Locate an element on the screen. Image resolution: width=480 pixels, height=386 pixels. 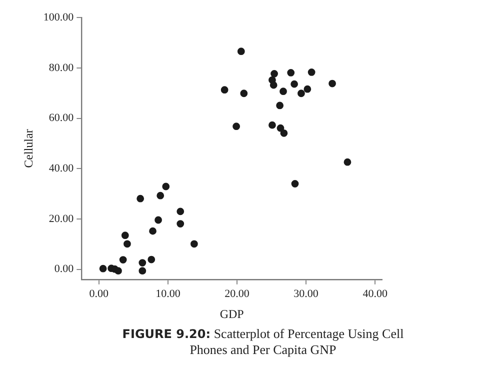
x-tick-label: 40.00 is located at coordinates (375, 294).